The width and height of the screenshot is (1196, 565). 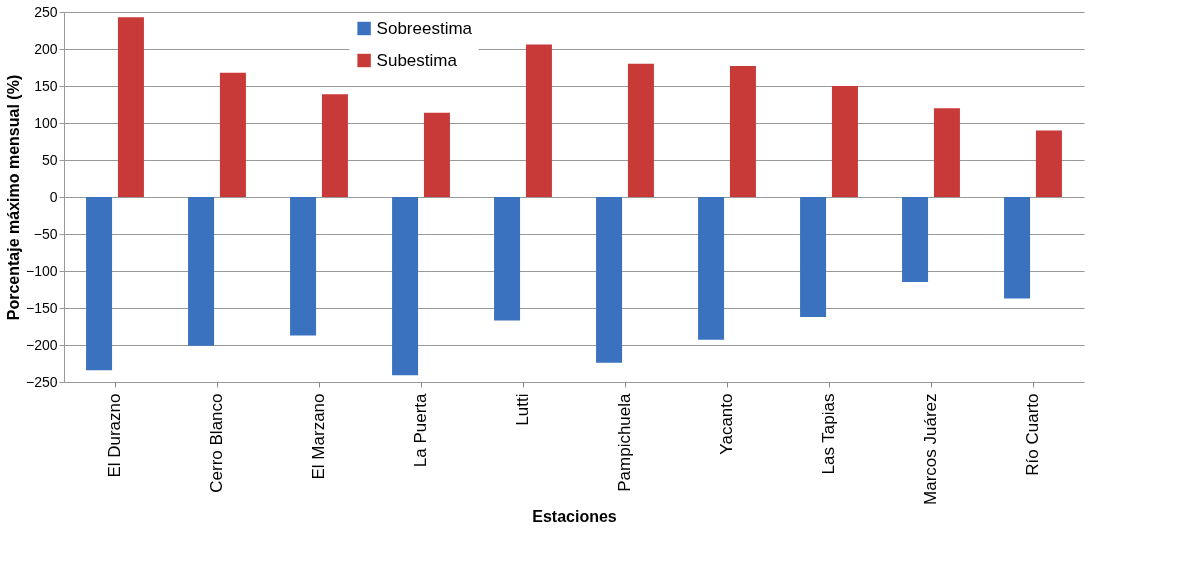 What do you see at coordinates (41, 381) in the screenshot?
I see `y-tick-label: −250` at bounding box center [41, 381].